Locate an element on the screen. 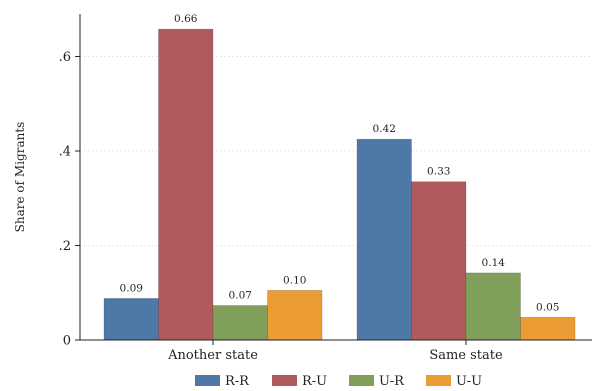 The width and height of the screenshot is (592, 391). bar-another-state-r-r is located at coordinates (131, 319).